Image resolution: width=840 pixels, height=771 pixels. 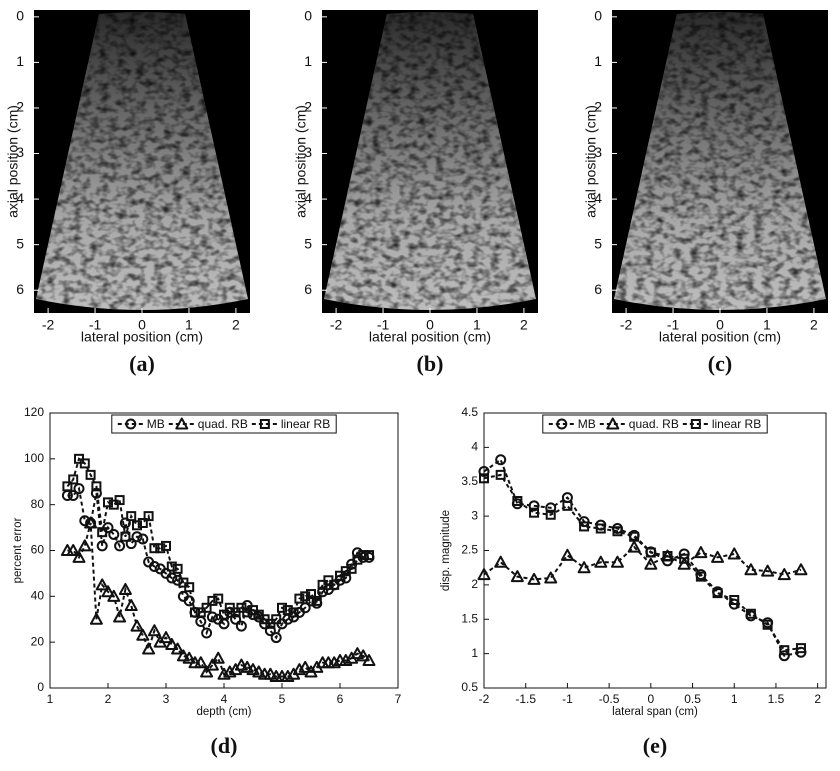 I want to click on x-tick-label: 5, so click(x=282, y=699).